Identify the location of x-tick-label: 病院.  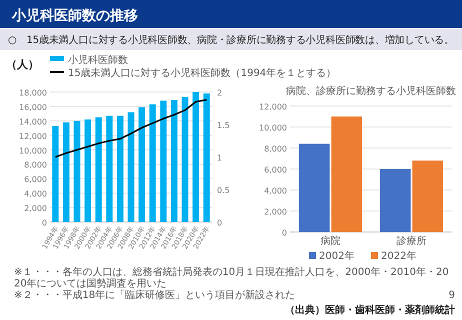
(330, 241).